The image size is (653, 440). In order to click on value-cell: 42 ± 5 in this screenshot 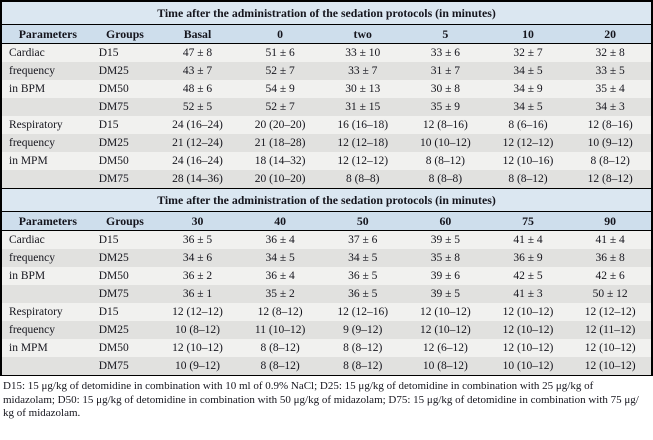, I will do `click(528, 276)`.